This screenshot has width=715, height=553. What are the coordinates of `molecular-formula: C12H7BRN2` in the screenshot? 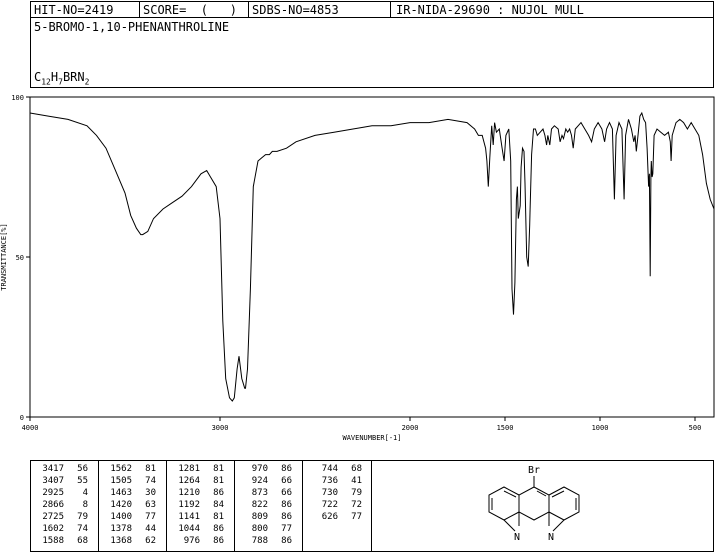 It's located at (62, 78).